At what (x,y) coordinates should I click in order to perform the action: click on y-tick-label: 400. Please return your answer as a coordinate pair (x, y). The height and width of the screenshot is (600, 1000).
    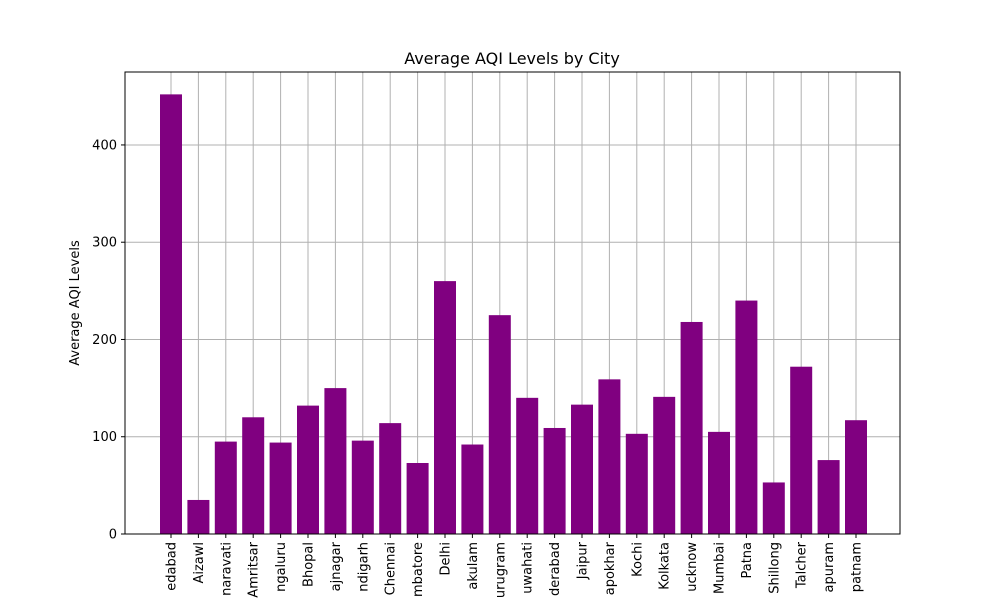
    Looking at the image, I should click on (104, 145).